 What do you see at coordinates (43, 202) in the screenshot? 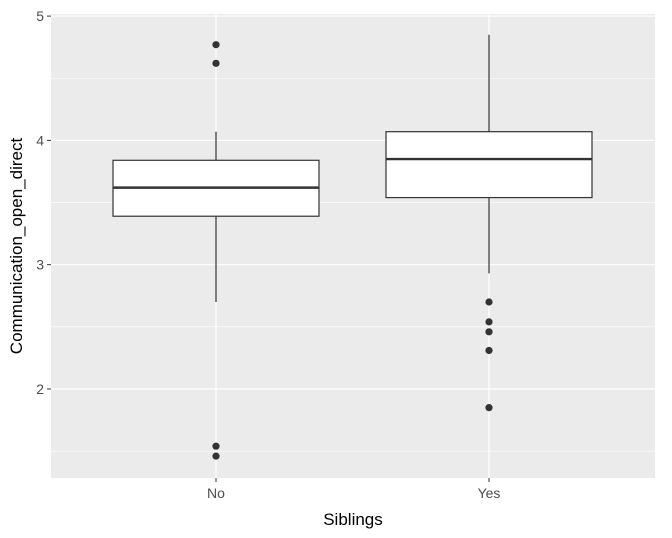
I see `y-axis-ticks: 2 3 4 5` at bounding box center [43, 202].